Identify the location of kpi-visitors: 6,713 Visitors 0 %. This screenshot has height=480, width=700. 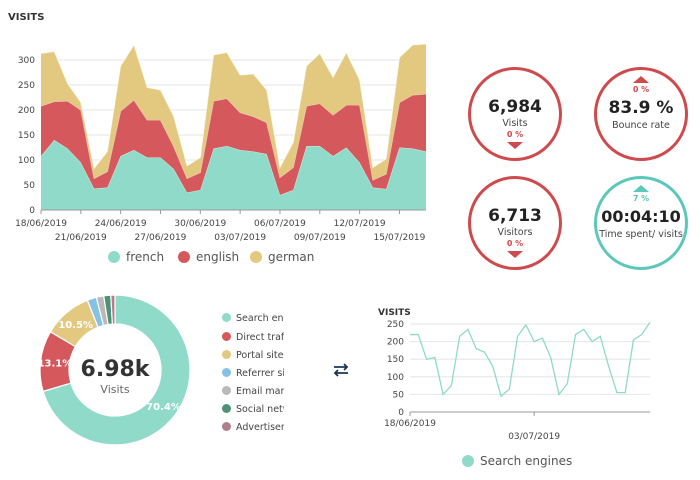
(515, 223).